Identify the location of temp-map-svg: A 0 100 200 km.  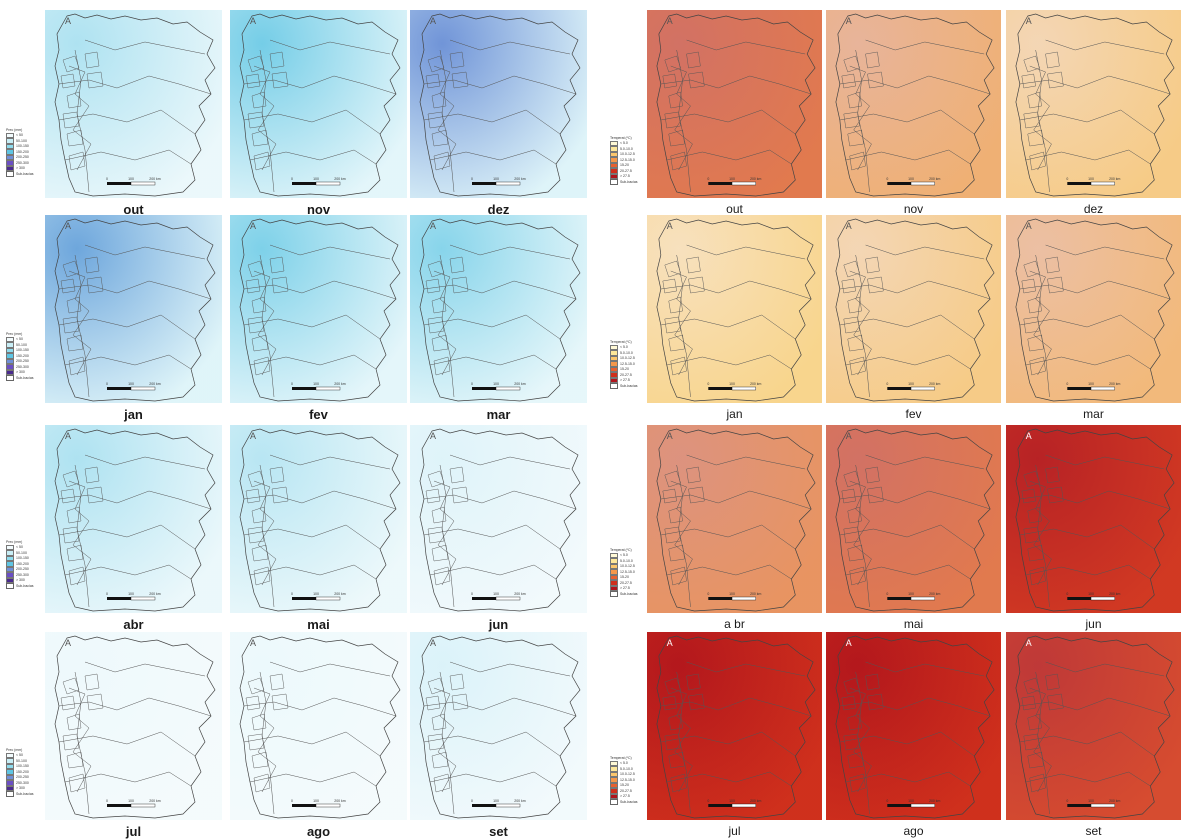
(734, 104).